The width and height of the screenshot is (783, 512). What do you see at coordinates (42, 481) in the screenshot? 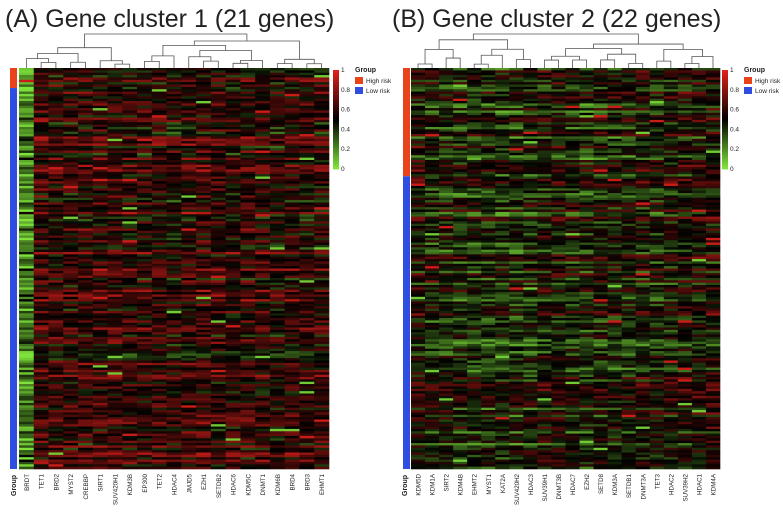
I see `gene-label: TET1` at bounding box center [42, 481].